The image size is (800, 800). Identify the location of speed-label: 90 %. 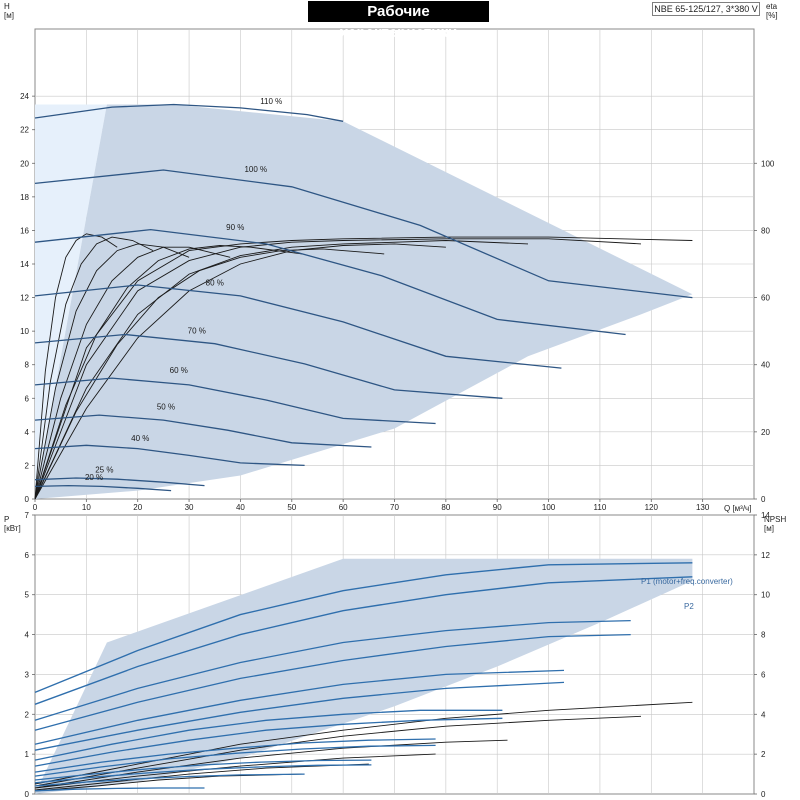
(235, 227).